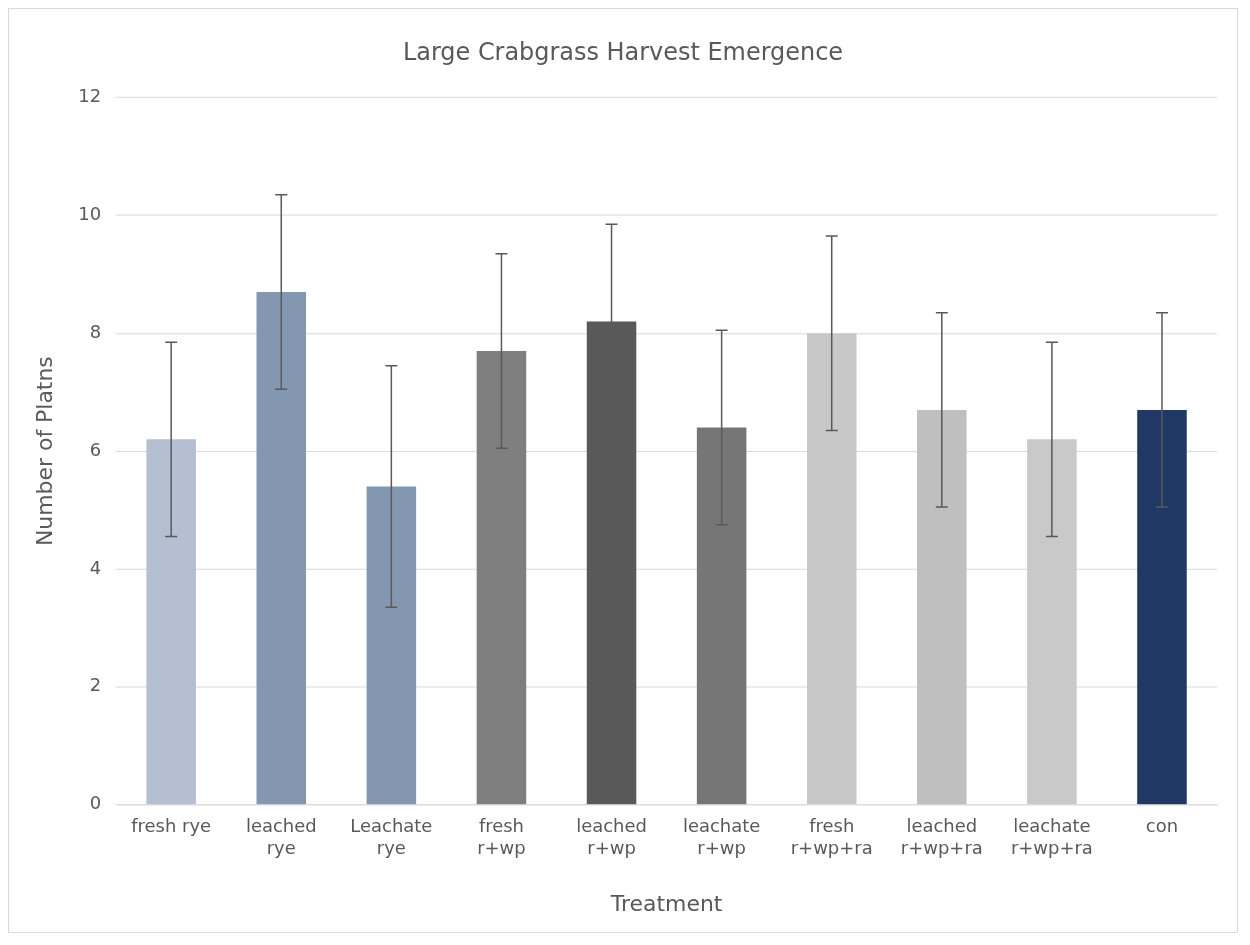  What do you see at coordinates (44, 451) in the screenshot?
I see `y-axis-title: Number of Platns` at bounding box center [44, 451].